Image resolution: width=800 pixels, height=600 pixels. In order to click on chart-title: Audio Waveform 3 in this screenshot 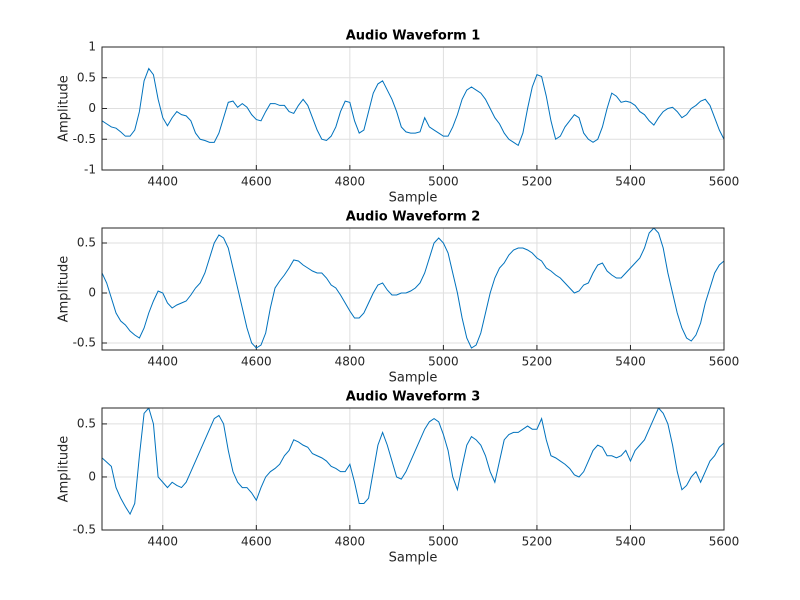, I will do `click(413, 397)`.